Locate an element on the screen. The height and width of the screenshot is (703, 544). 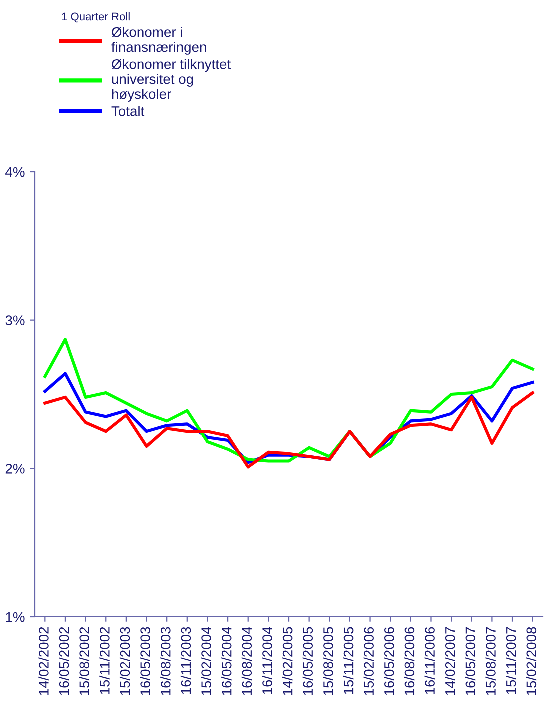
legend-label: Økonomer tilknyttet universitet og høyskoler is located at coordinates (171, 80).